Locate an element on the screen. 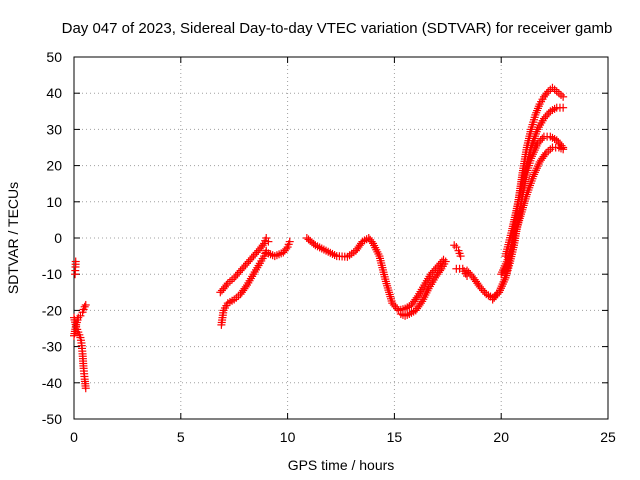 This screenshot has width=640, height=480. y-tick-label: -30 is located at coordinates (52, 347).